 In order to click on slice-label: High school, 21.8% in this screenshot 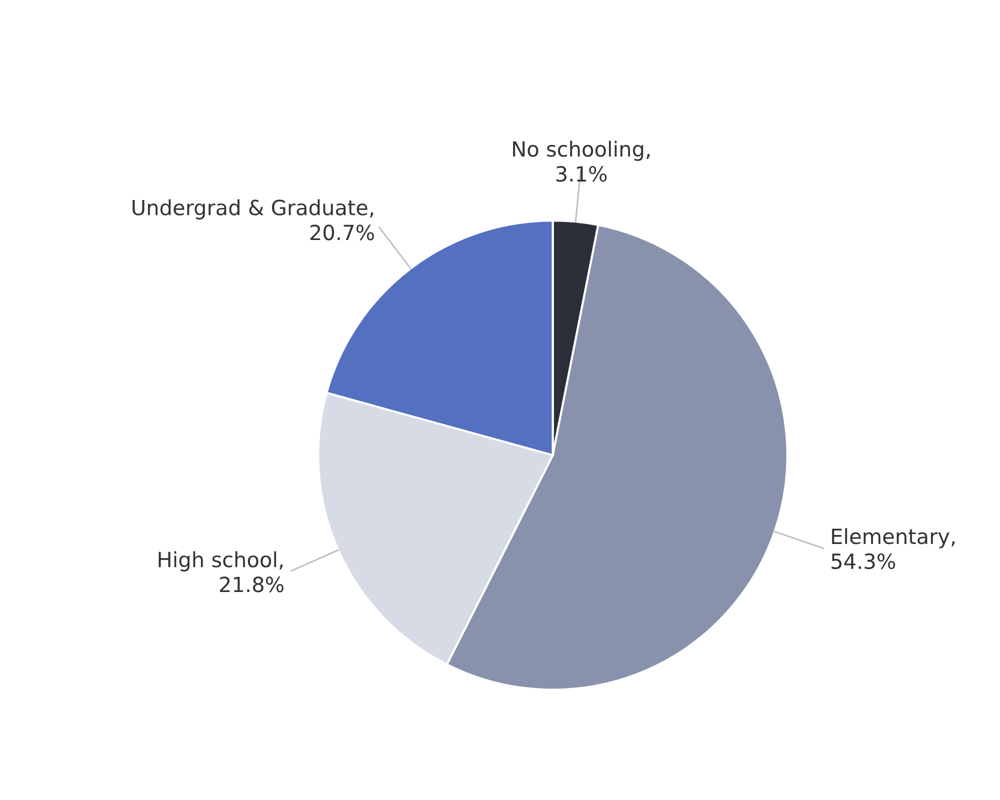, I will do `click(221, 571)`.